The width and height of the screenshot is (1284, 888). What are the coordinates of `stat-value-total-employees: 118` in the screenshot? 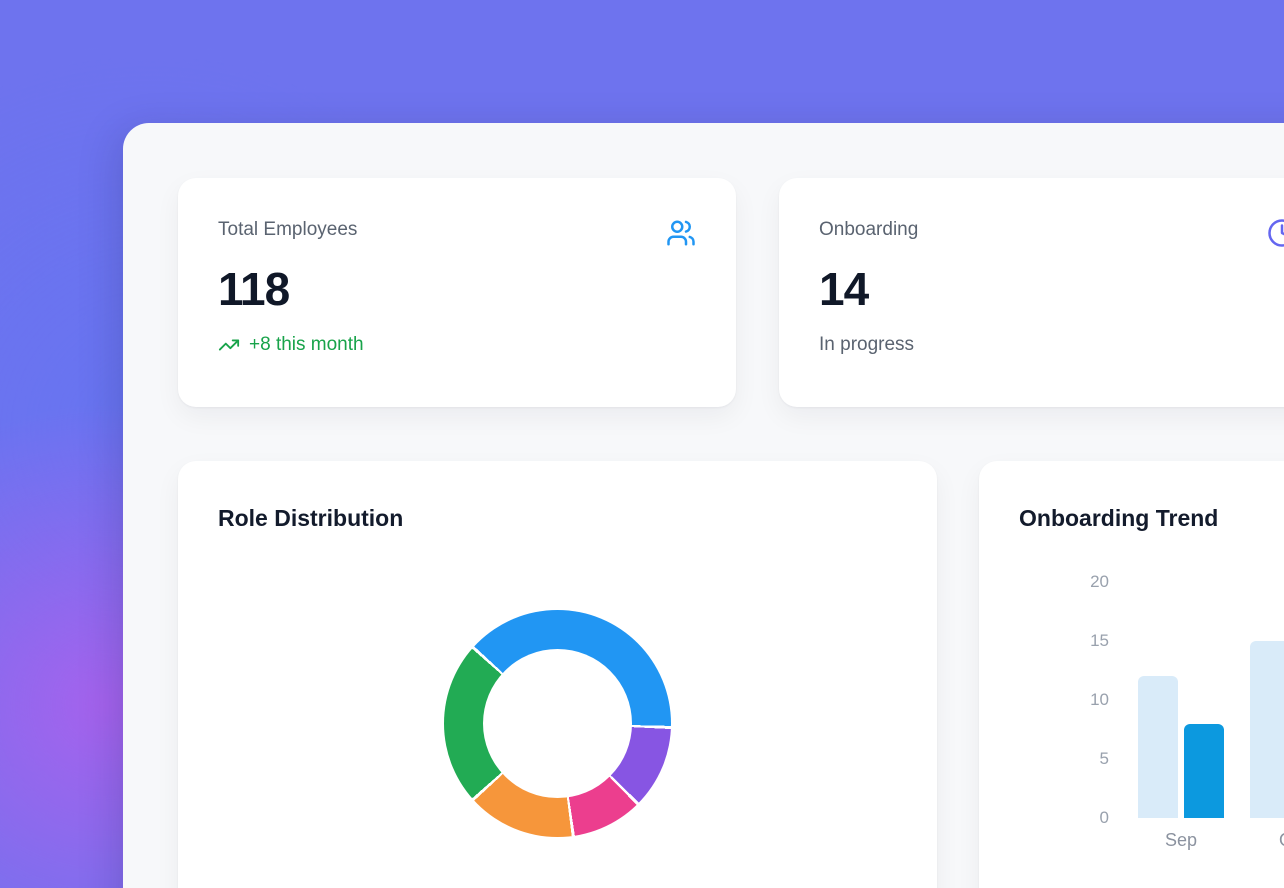 It's located at (254, 289).